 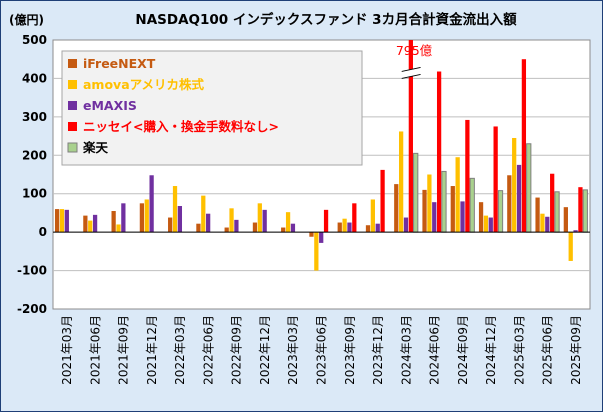 What do you see at coordinates (95, 350) in the screenshot?
I see `x-tick-label: 2021年06月` at bounding box center [95, 350].